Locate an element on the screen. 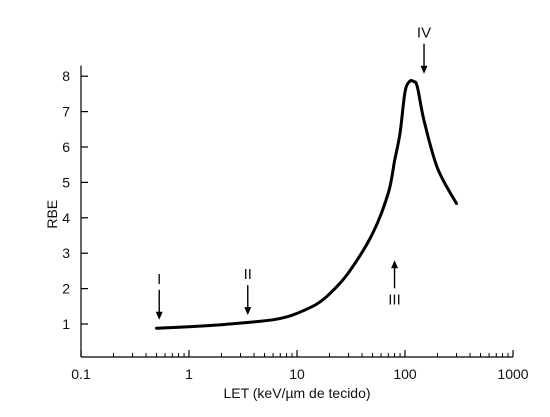  annotation-iii: III is located at coordinates (394, 284).